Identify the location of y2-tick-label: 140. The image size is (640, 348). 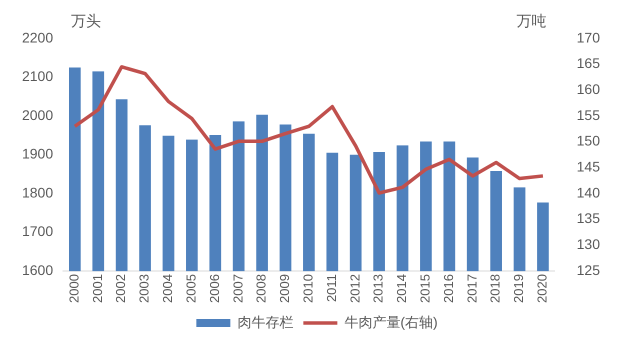
(588, 192).